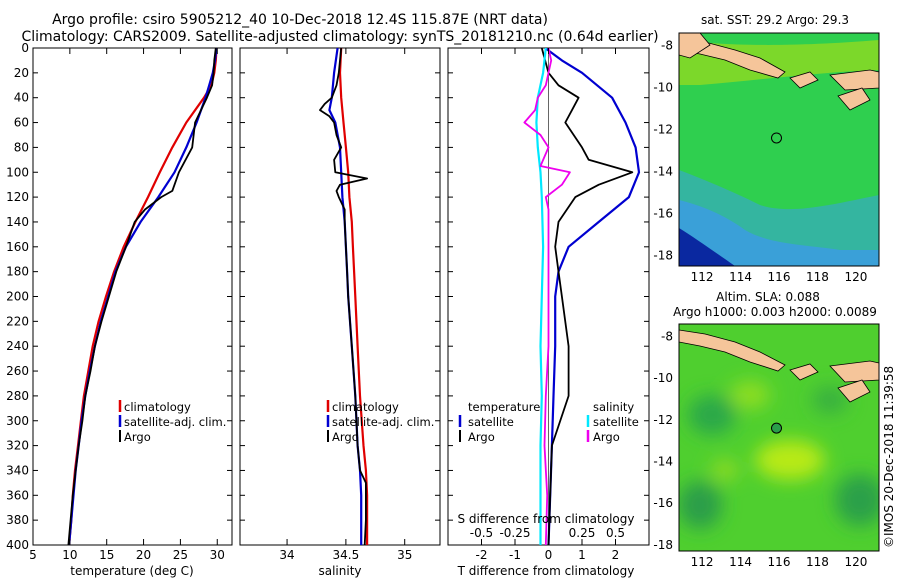 This screenshot has height=580, width=900. Describe the element at coordinates (776, 138) in the screenshot. I see `sst-argo-location-marker` at that location.